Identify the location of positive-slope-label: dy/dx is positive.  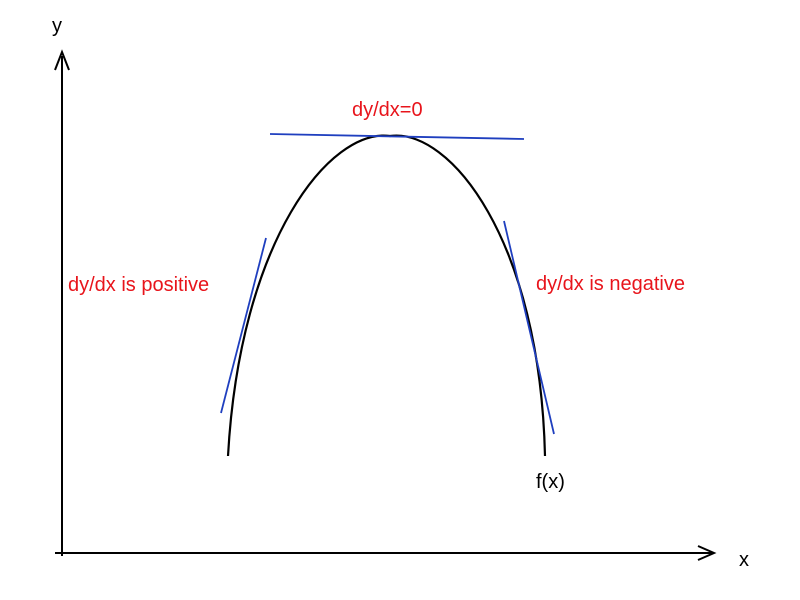
(138, 285).